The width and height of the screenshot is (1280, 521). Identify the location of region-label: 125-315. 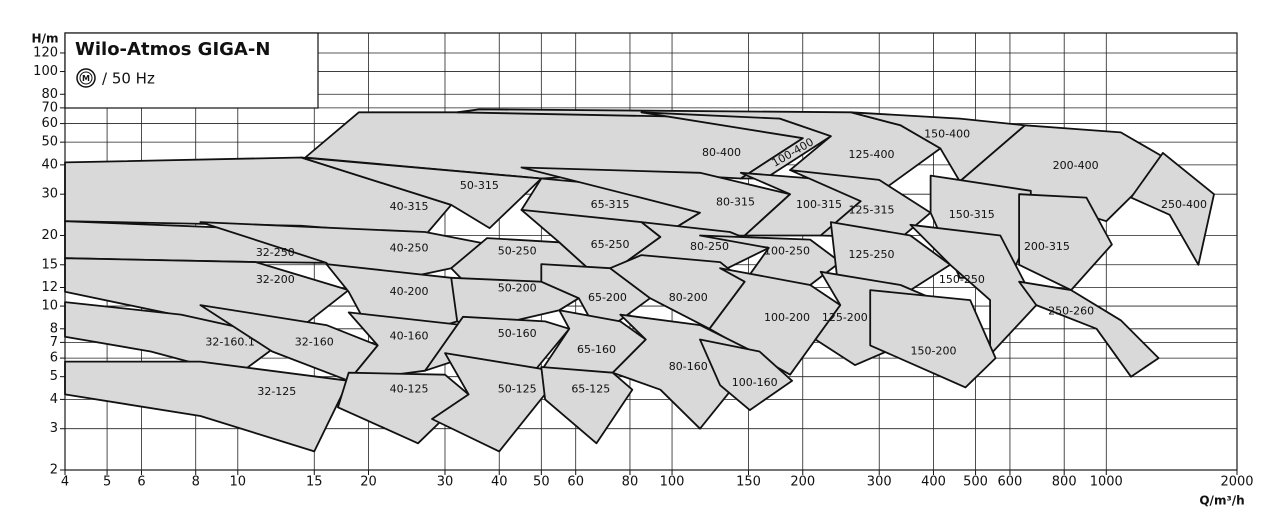
(872, 209).